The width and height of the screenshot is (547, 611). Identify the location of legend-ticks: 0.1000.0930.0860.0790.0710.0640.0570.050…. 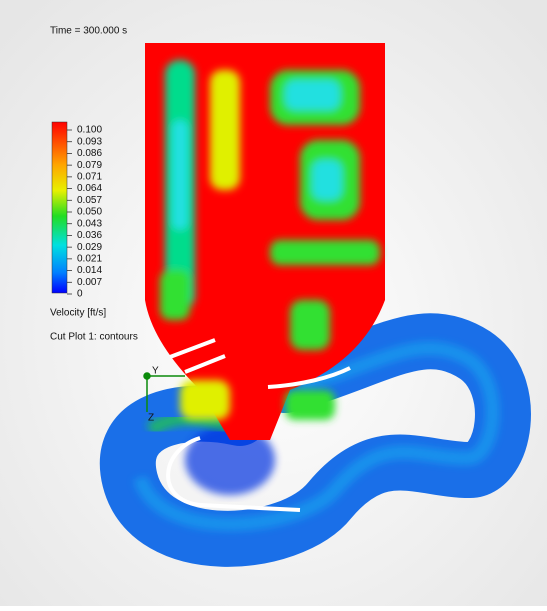
(84, 212).